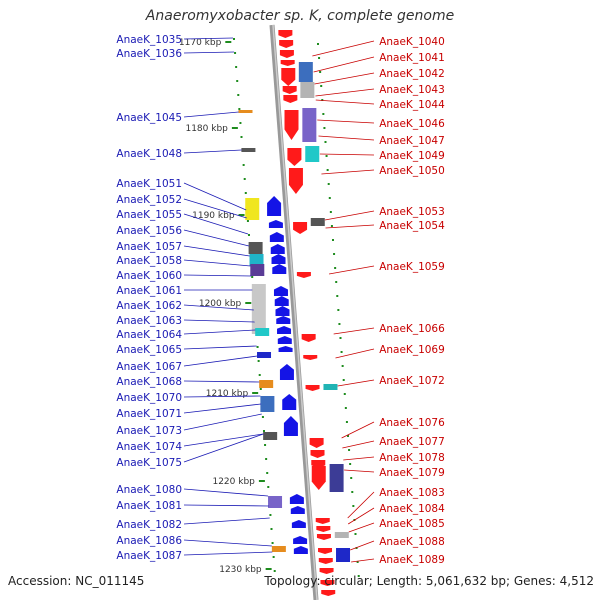 This screenshot has height=600, width=600. I want to click on right-gene-label: AnaeK_1066, so click(412, 329).